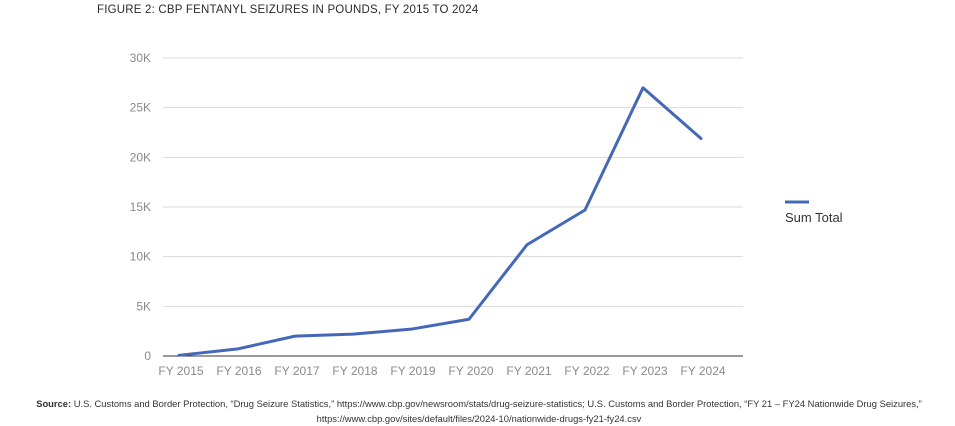 The image size is (955, 426). I want to click on legend: Sum Total, so click(814, 212).